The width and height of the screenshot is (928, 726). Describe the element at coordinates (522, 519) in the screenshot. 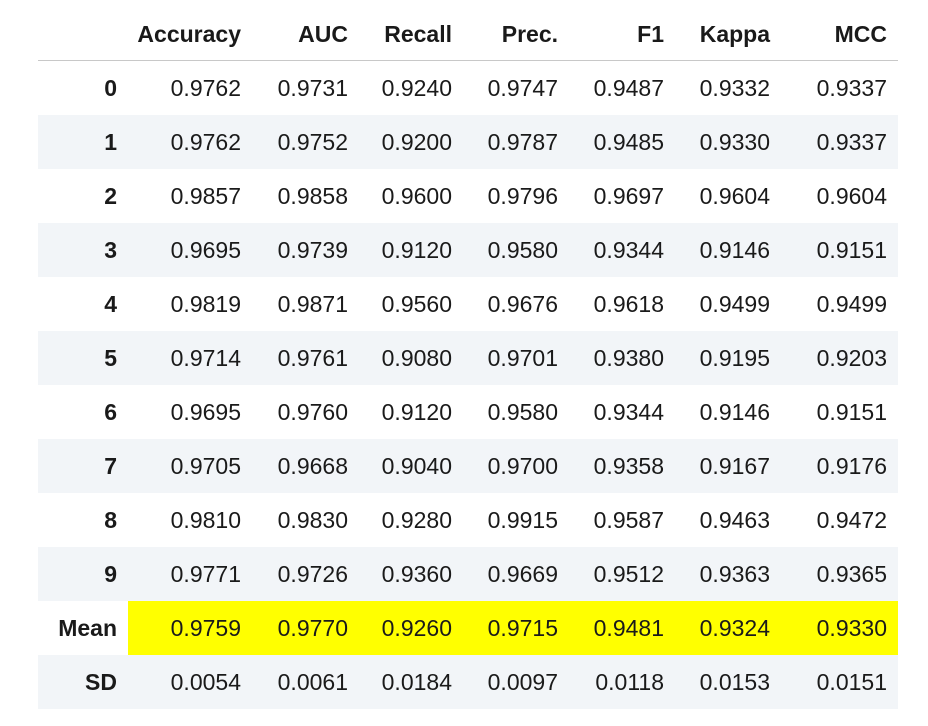

I see `cell-precision: 0.9915` at that location.